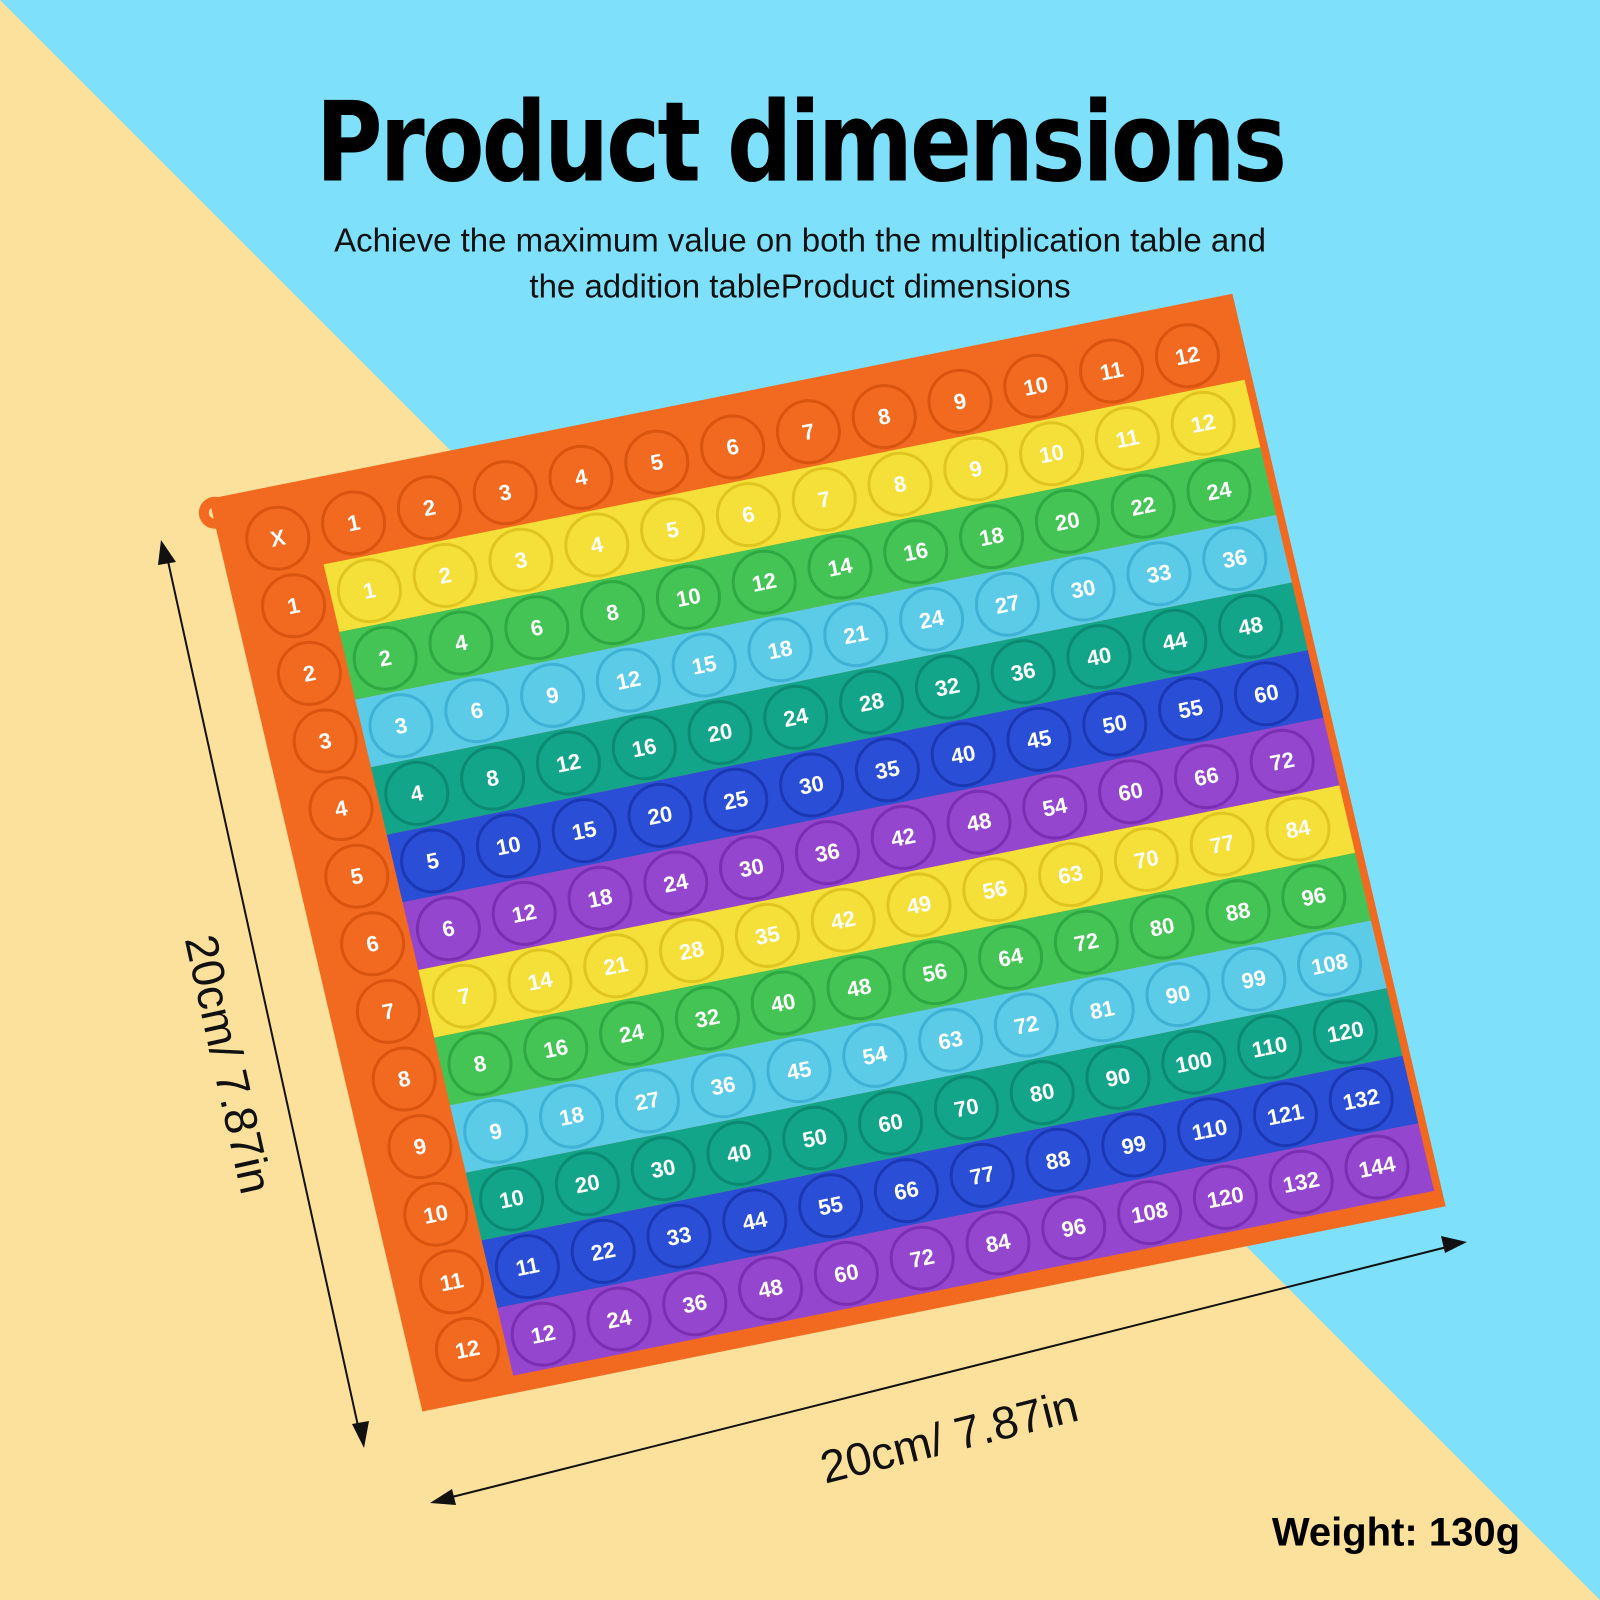  What do you see at coordinates (404, 1079) in the screenshot?
I see `pop-number: 8` at bounding box center [404, 1079].